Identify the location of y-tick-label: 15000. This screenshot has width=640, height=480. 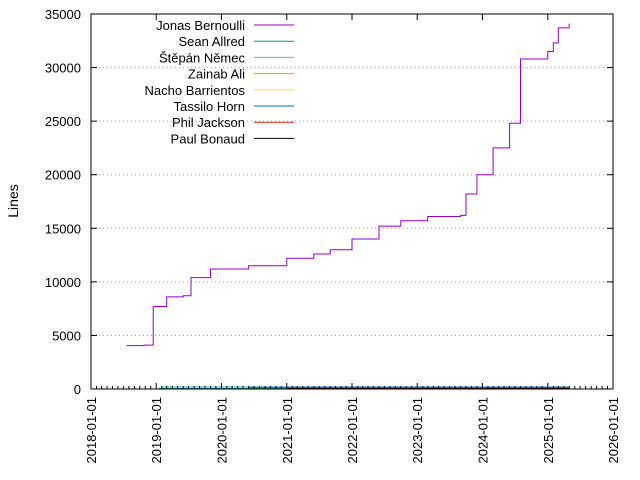
(63, 228).